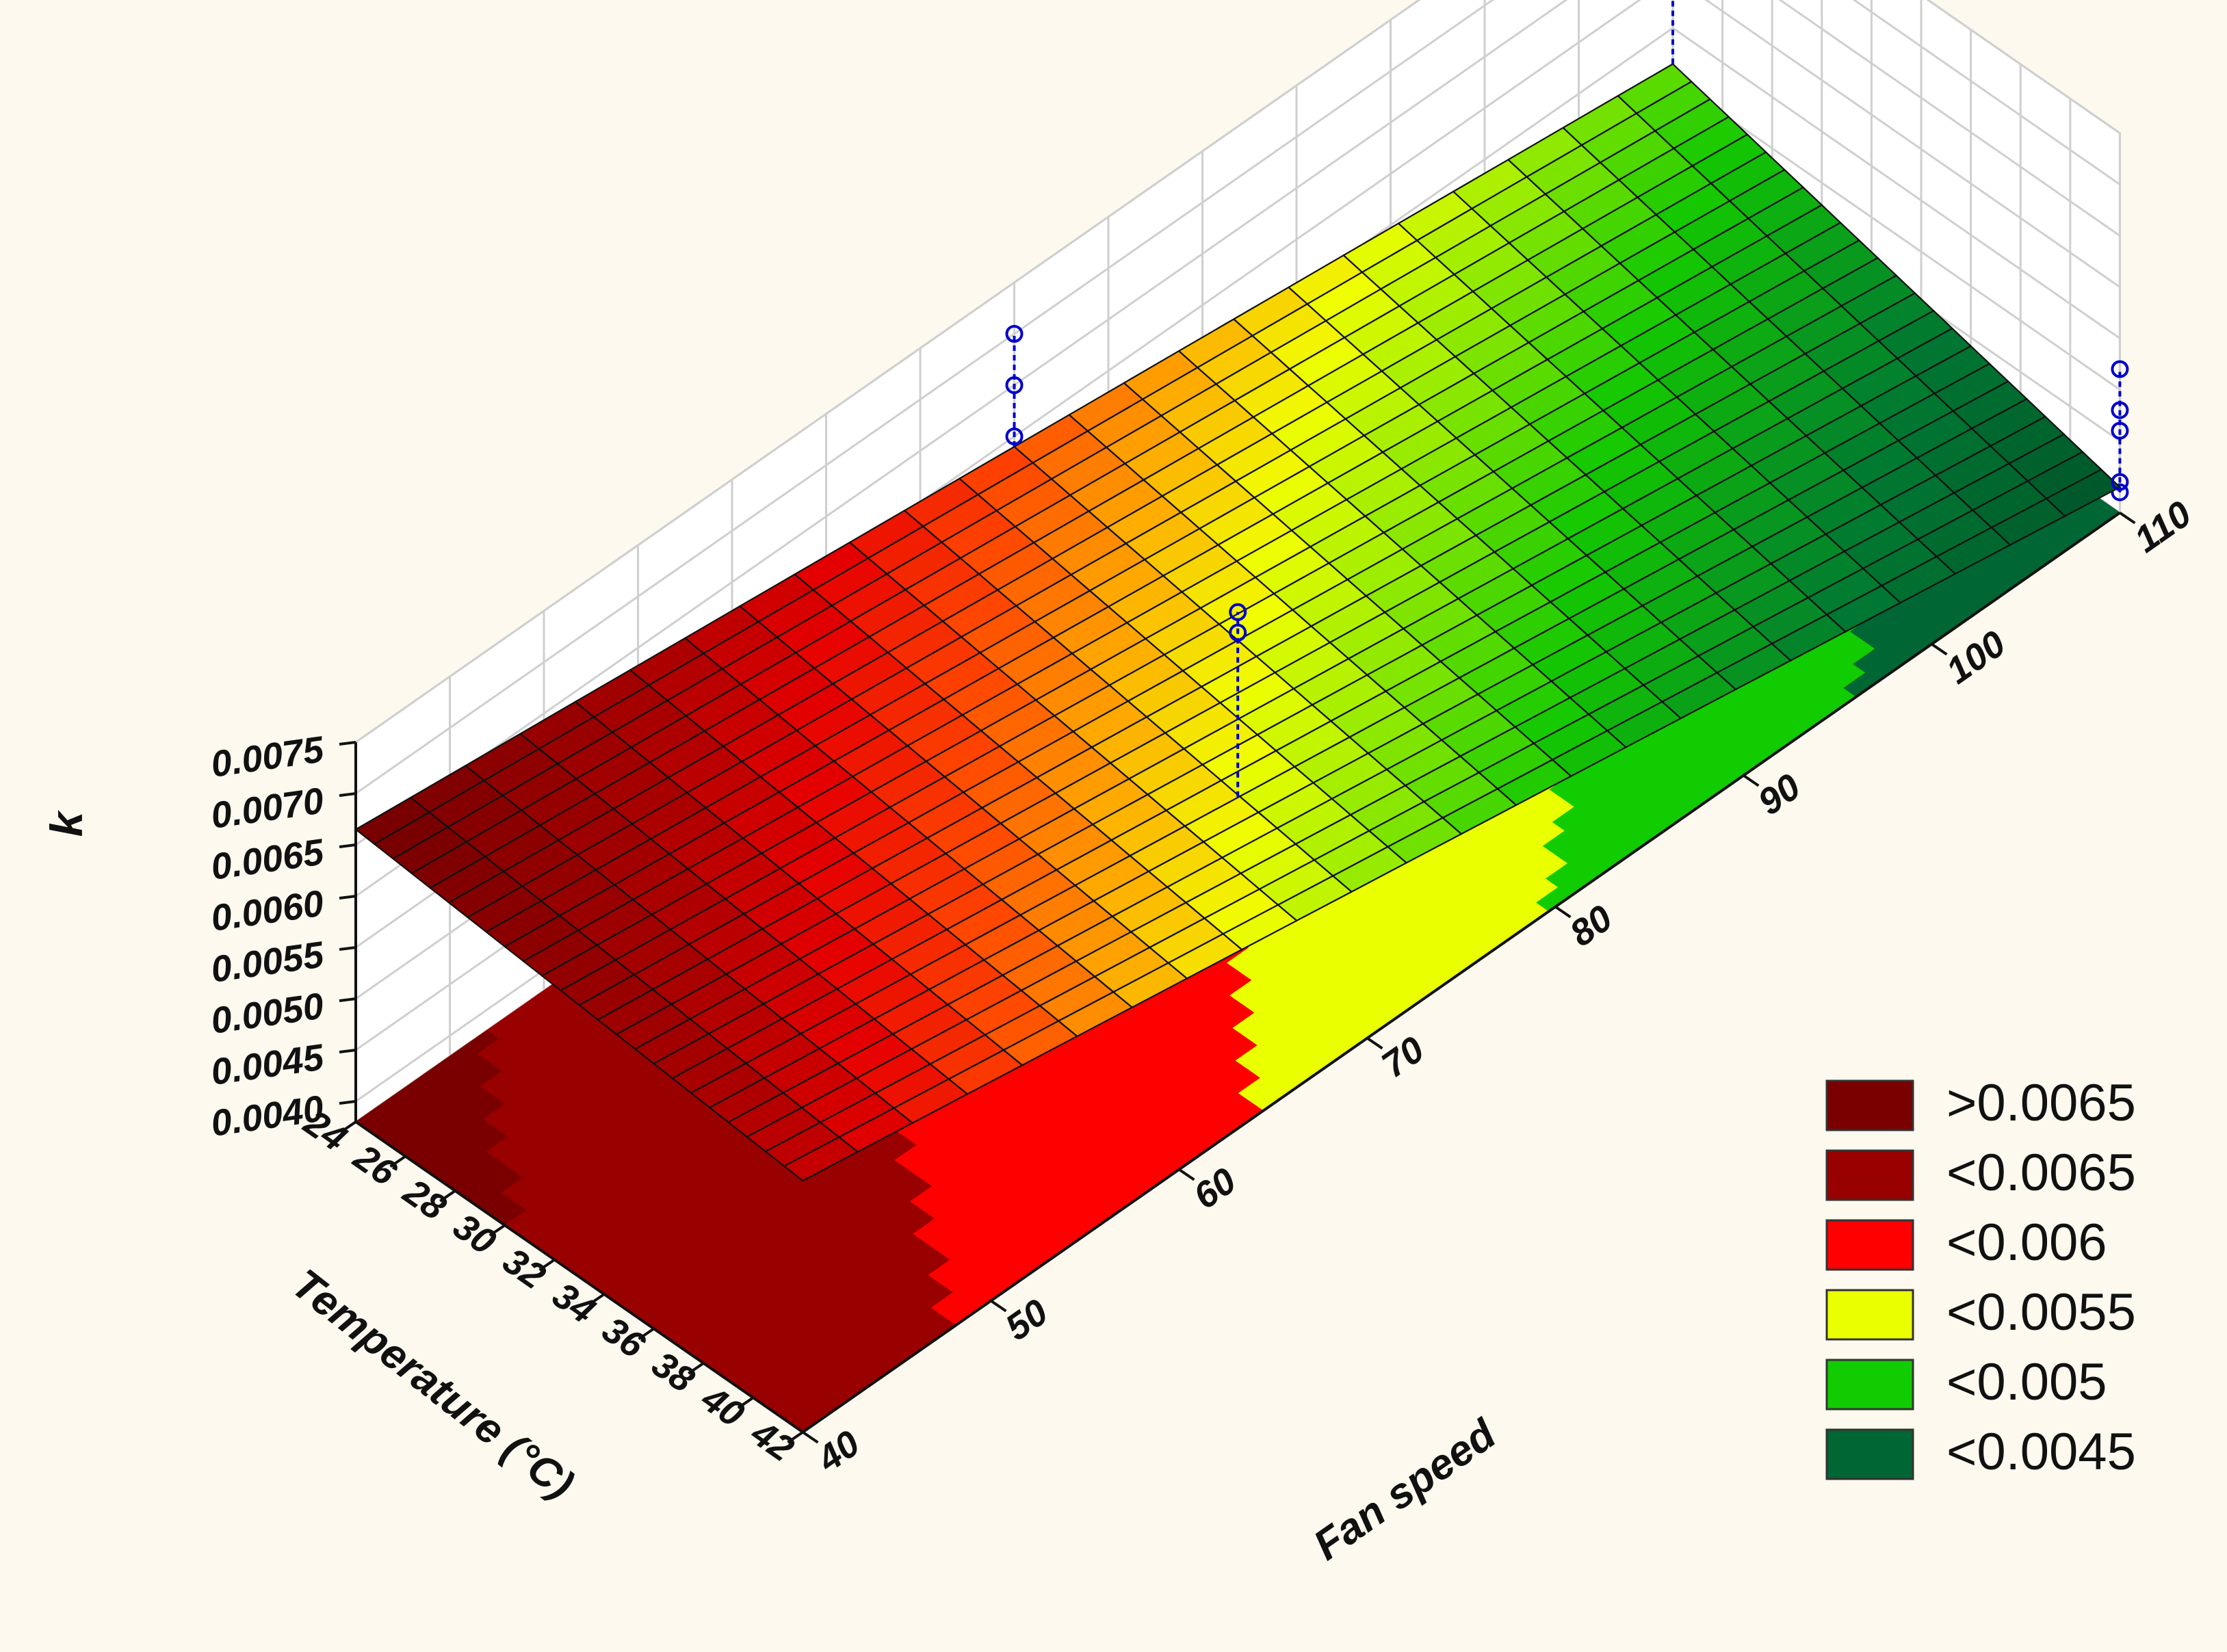 The width and height of the screenshot is (2227, 1652). Describe the element at coordinates (2163, 527) in the screenshot. I see `fan-tick-label: 110` at that location.